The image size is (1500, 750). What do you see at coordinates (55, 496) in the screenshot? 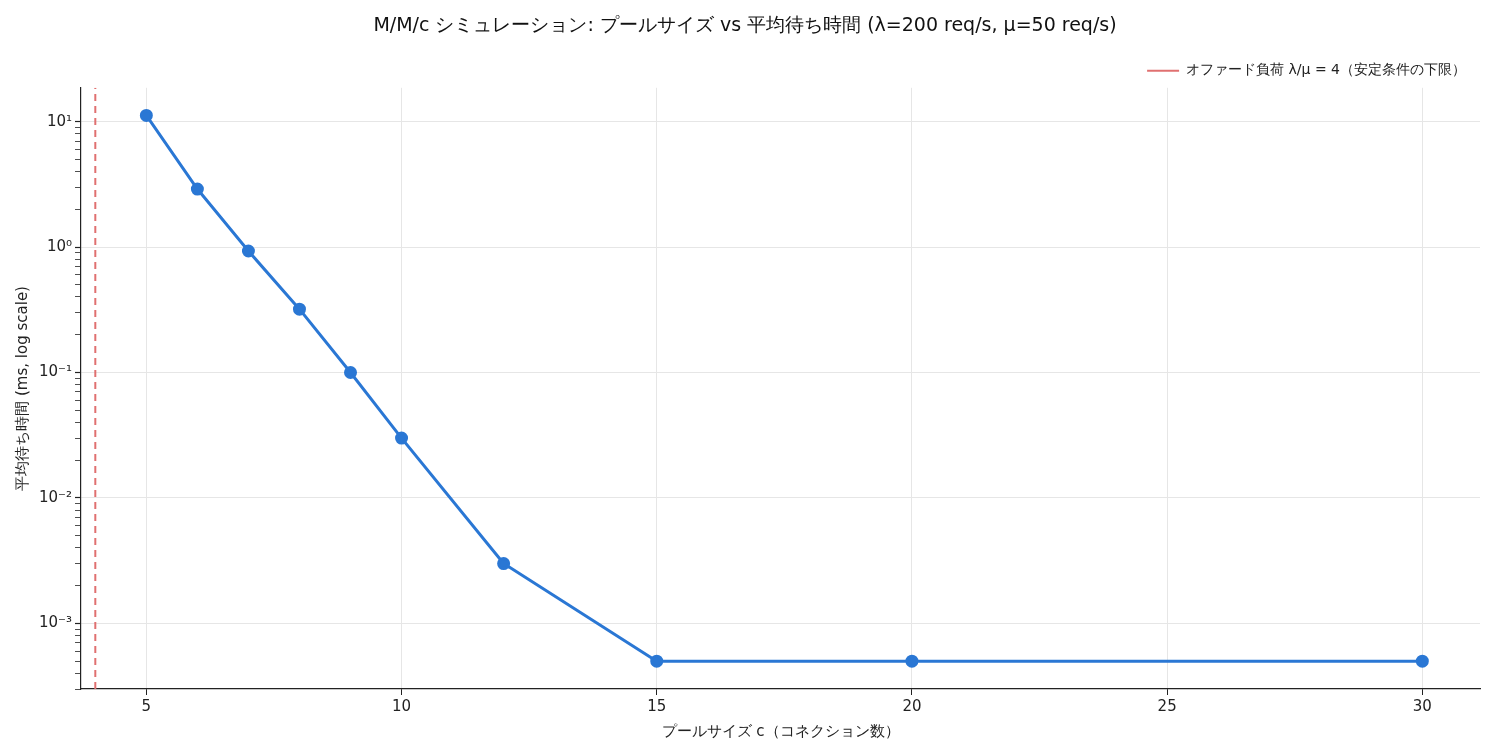
I see `y-tick-label: 10⁻²` at bounding box center [55, 496].